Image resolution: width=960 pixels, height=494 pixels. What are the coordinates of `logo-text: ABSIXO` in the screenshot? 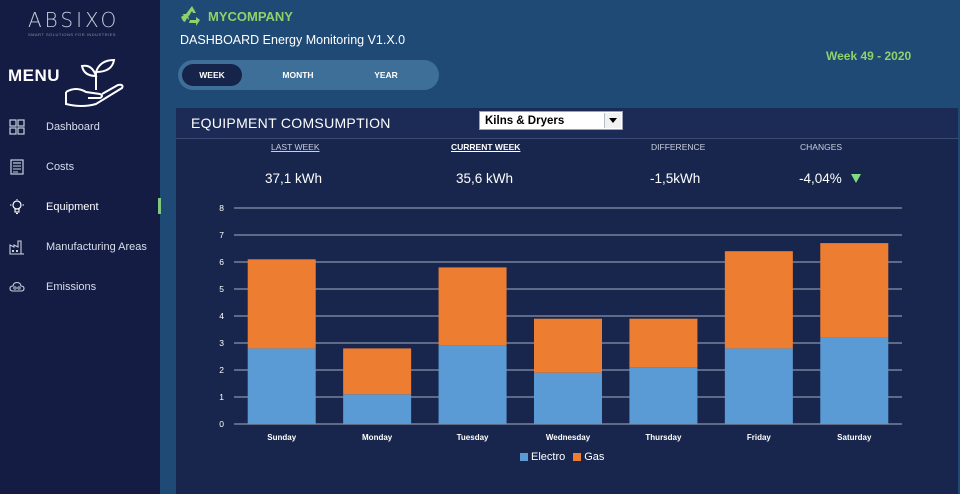 It's located at (74, 20).